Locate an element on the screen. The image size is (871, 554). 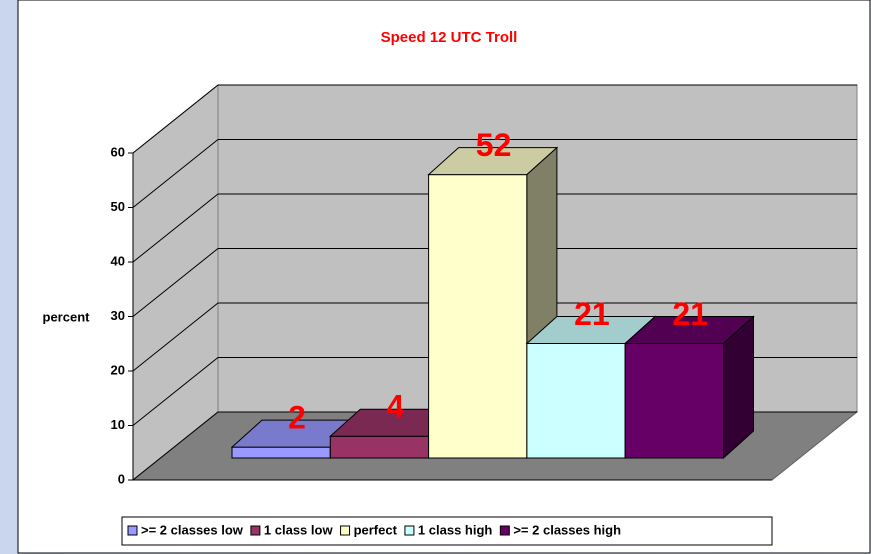
y-tick-label: 40 is located at coordinates (118, 260).